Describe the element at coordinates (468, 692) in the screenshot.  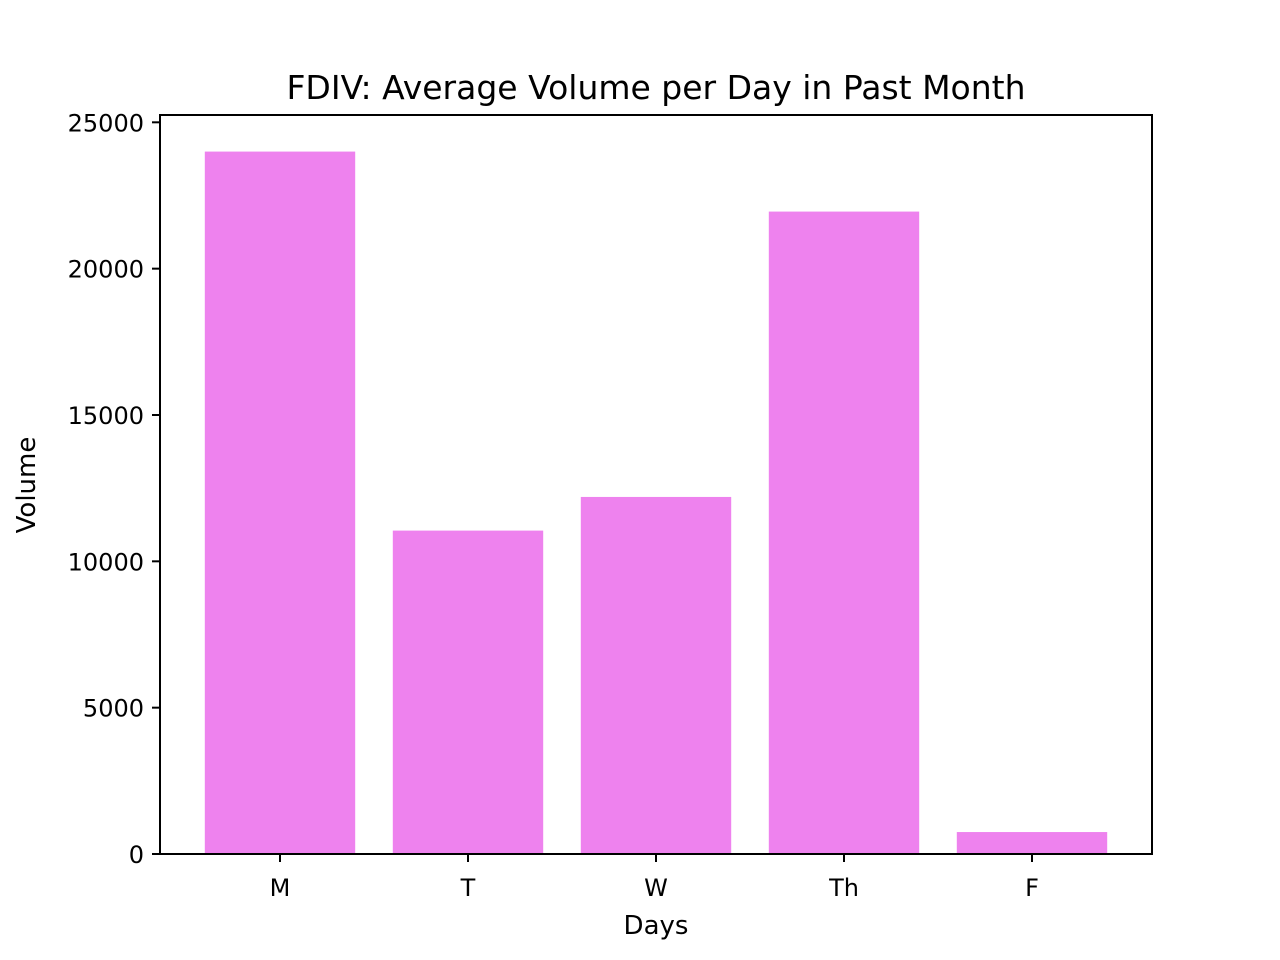
I see `bar-t` at that location.